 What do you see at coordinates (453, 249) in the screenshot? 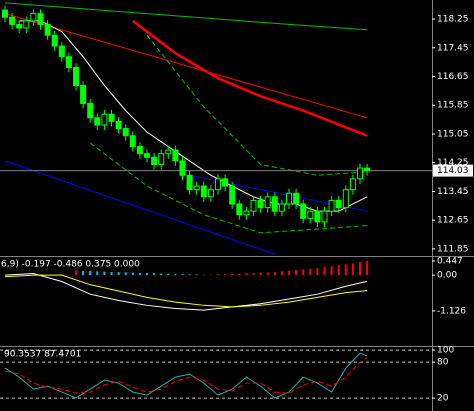
I see `y-tick-label: 111.85` at bounding box center [453, 249].